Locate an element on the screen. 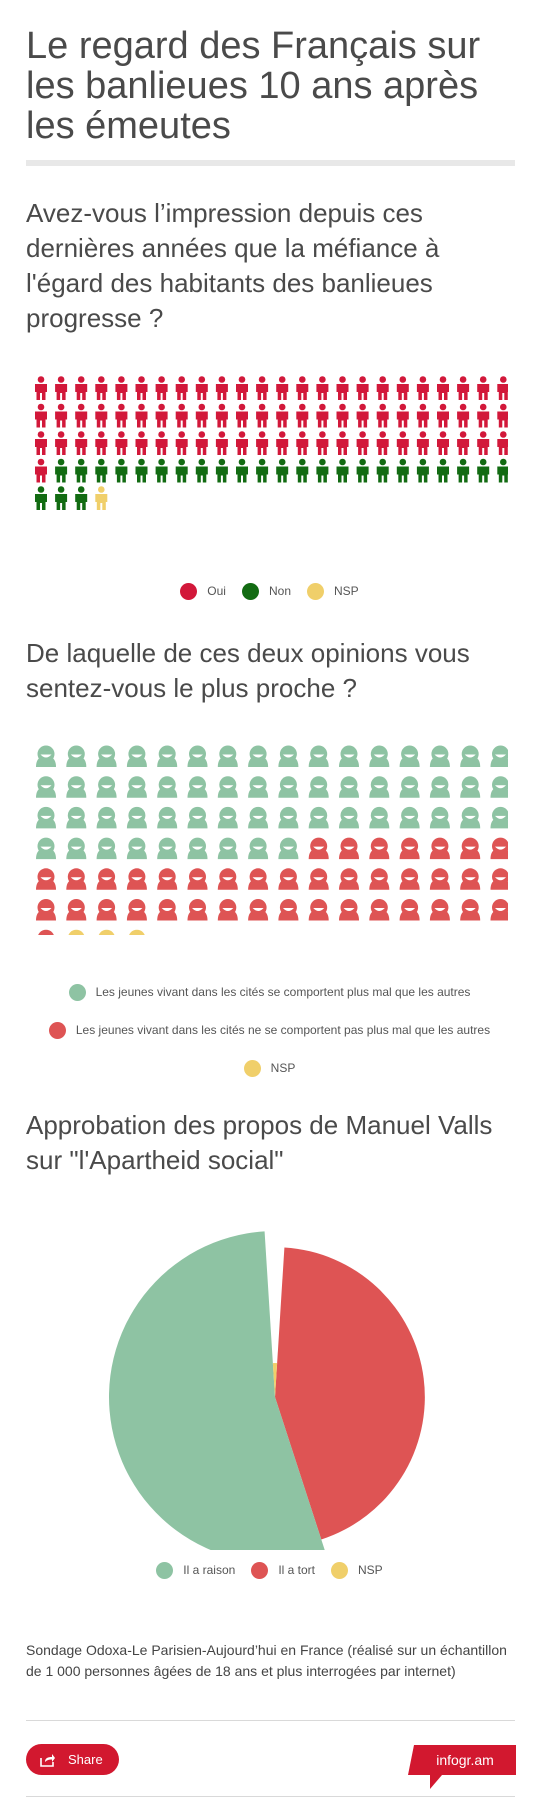  chart3-pie is located at coordinates (267, 1390).